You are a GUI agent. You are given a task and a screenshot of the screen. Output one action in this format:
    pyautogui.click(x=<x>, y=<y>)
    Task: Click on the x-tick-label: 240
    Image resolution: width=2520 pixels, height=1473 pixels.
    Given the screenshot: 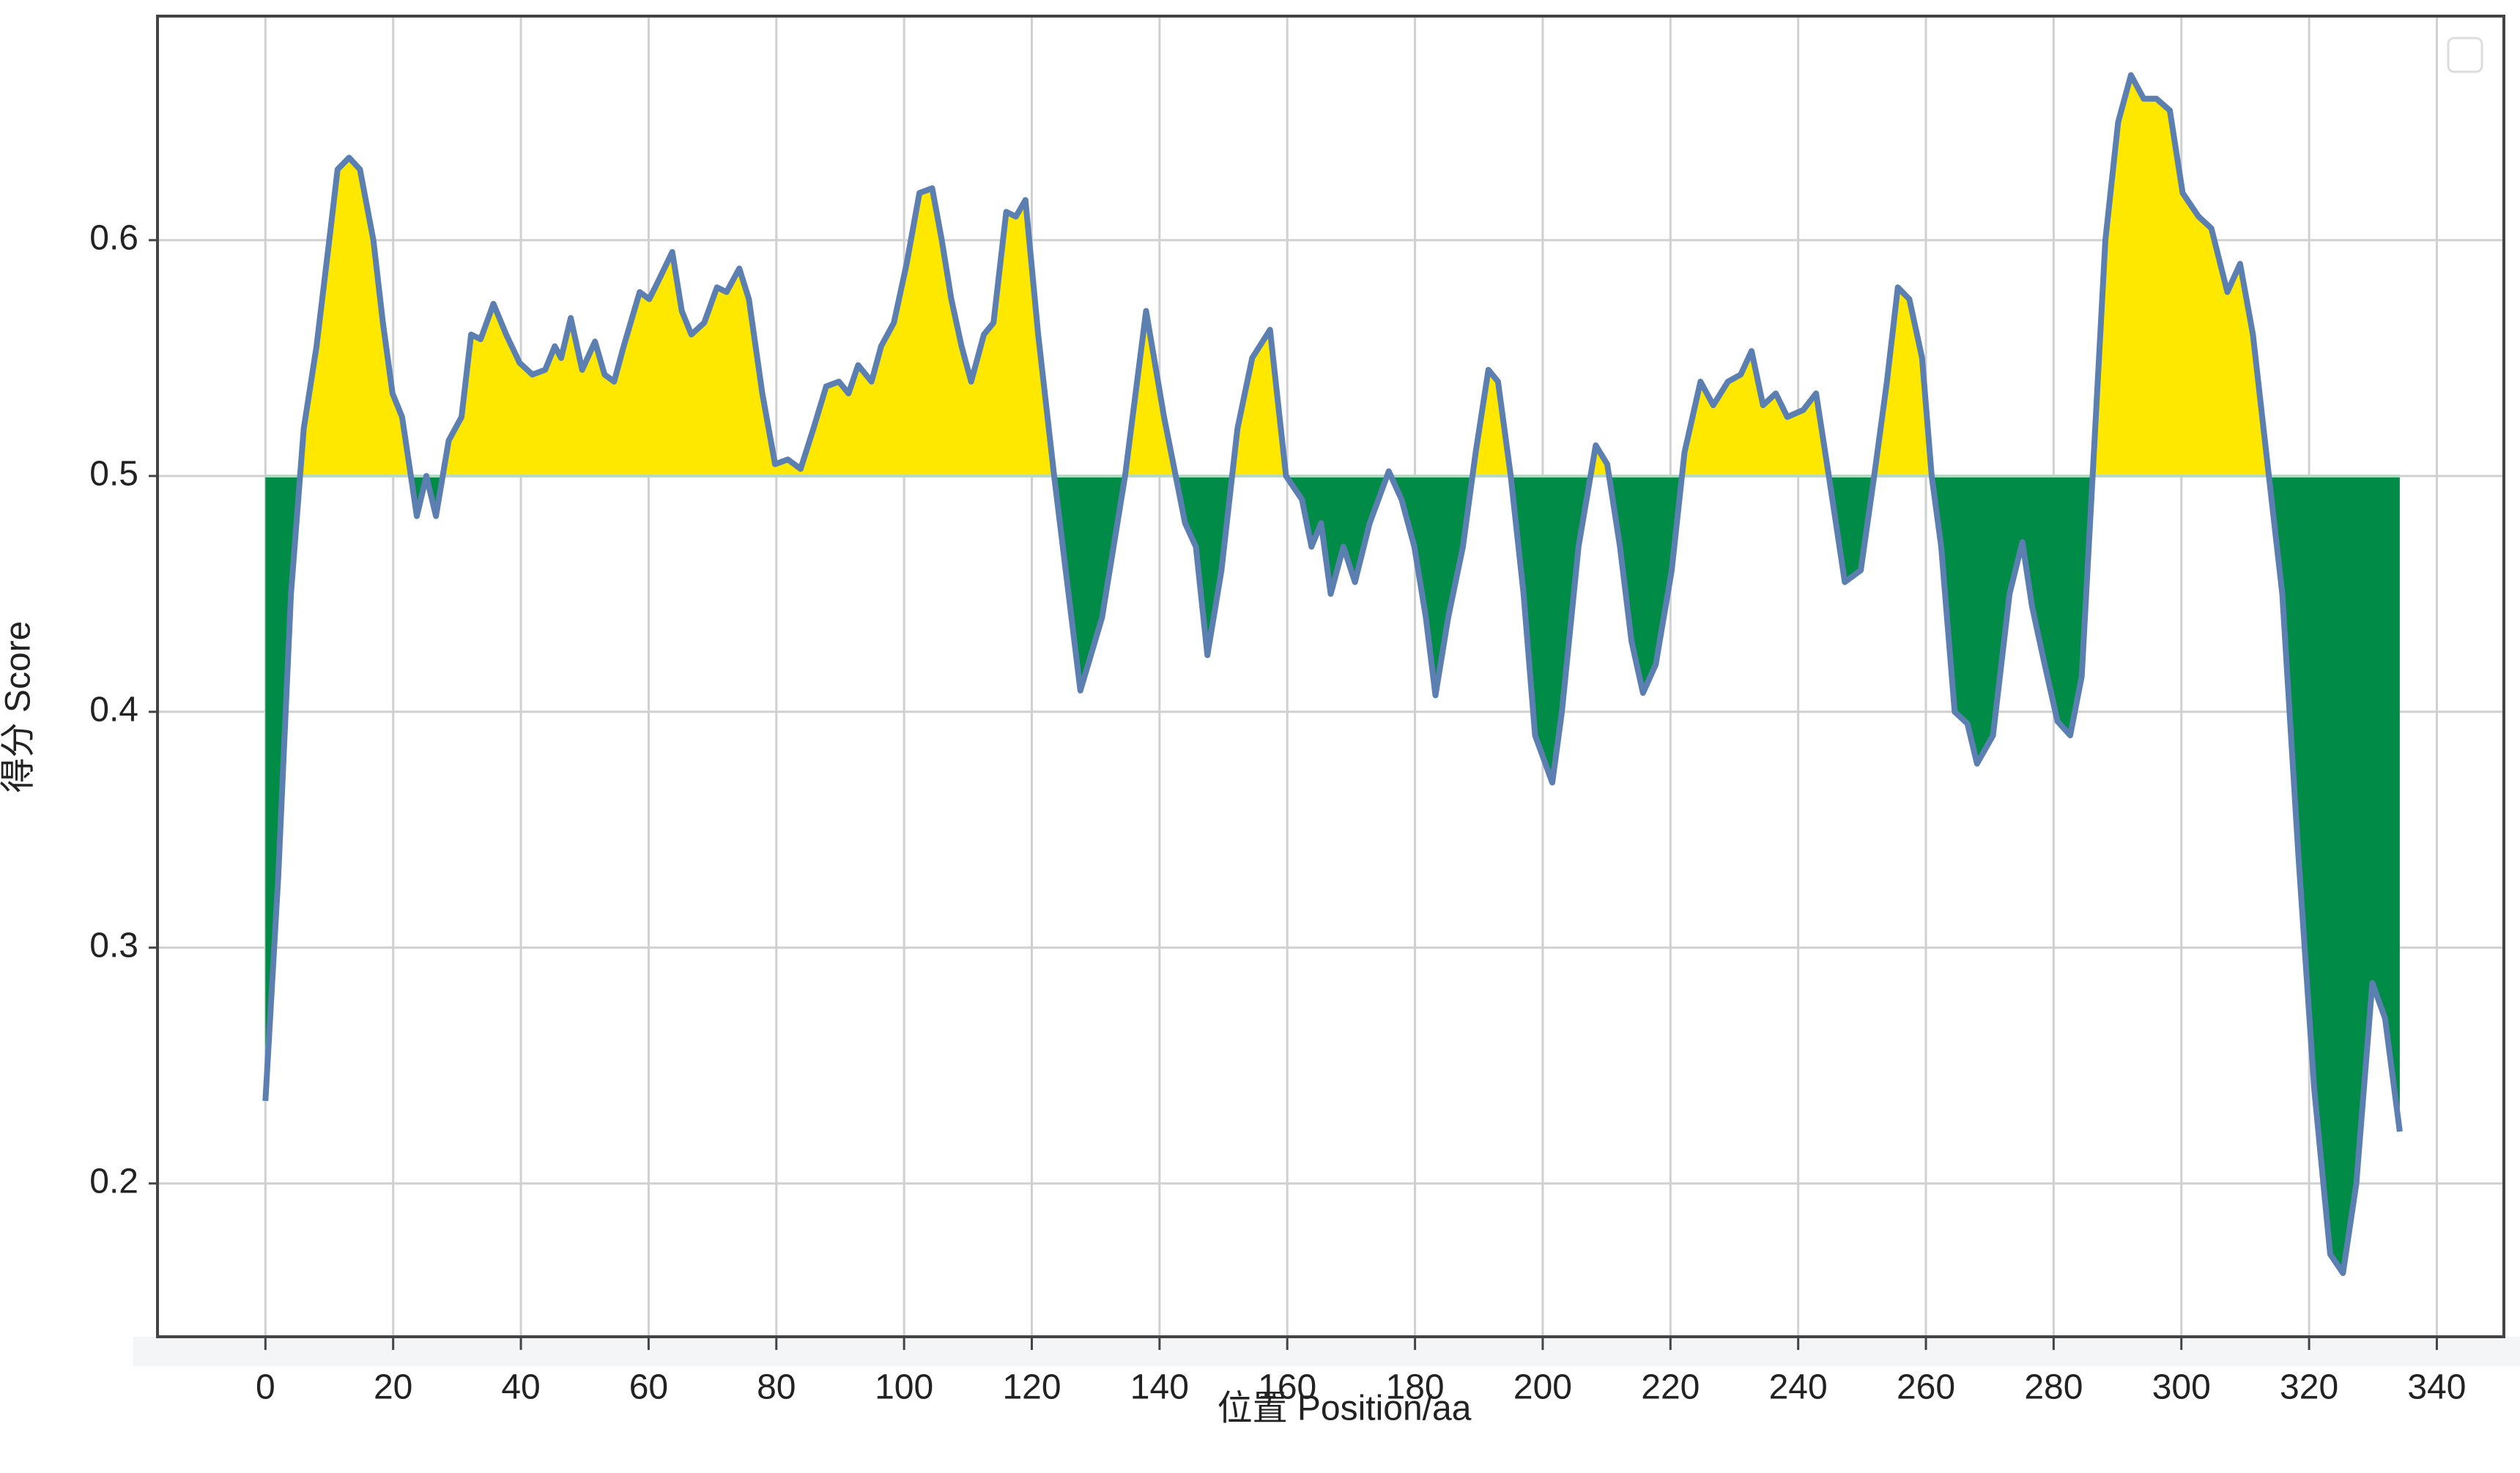 What is the action you would take?
    pyautogui.click(x=1798, y=1387)
    